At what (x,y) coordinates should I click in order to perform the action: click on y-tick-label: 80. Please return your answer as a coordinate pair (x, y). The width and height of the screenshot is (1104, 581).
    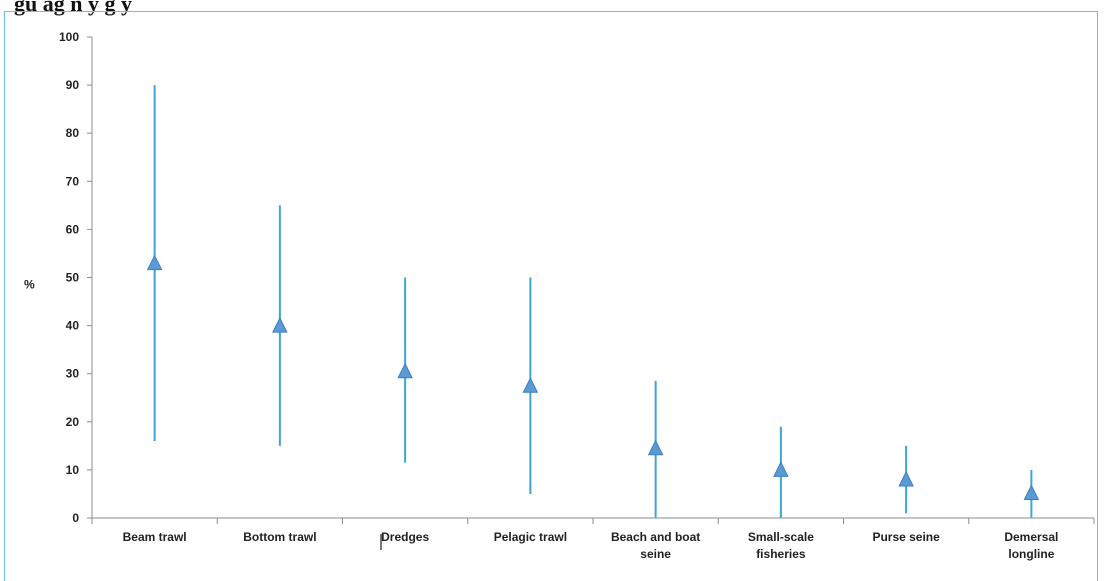
    Looking at the image, I should click on (73, 133).